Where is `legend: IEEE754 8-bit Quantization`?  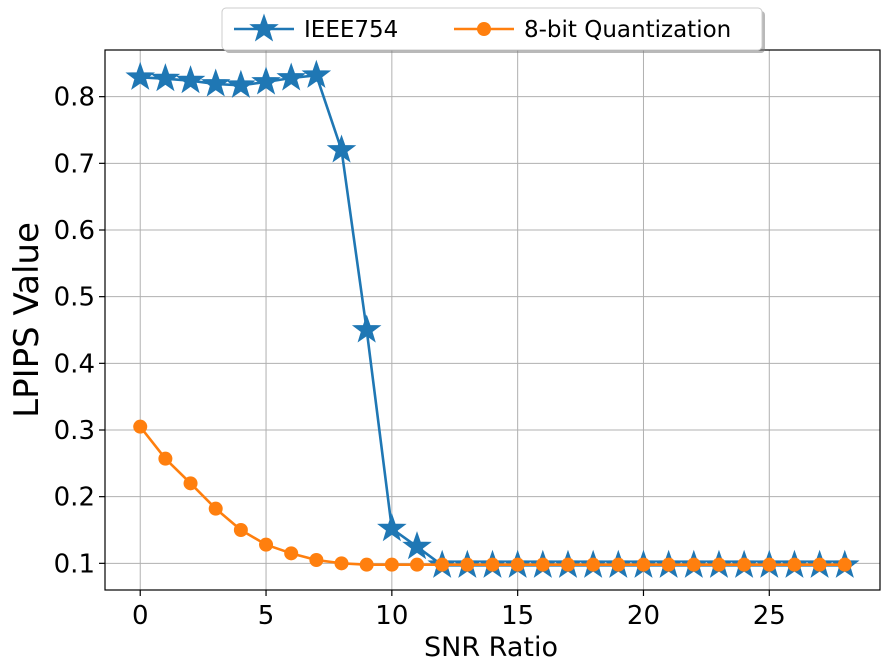
legend: IEEE754 8-bit Quantization is located at coordinates (493, 30).